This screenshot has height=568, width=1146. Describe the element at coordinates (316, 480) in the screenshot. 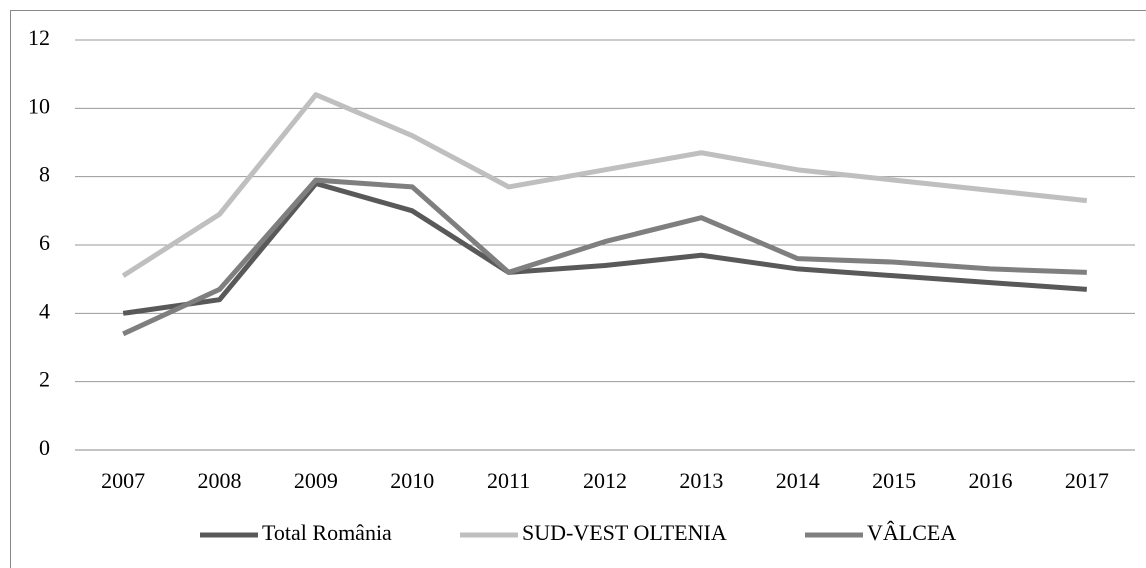

I see `x-tick-label: 2009` at that location.